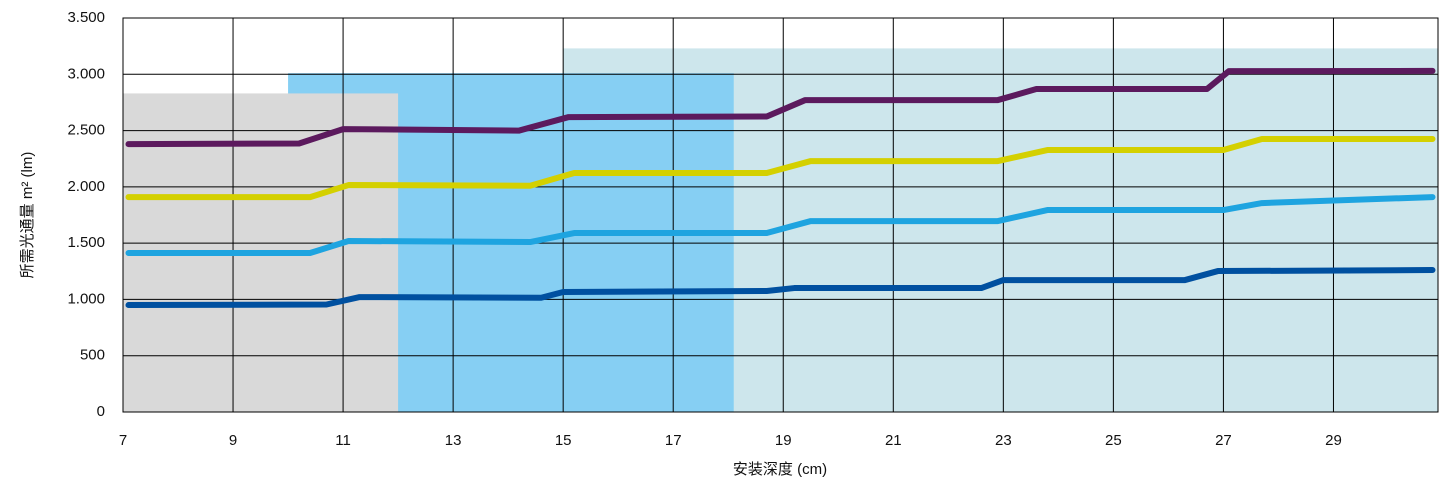 The height and width of the screenshot is (488, 1451). What do you see at coordinates (563, 440) in the screenshot?
I see `x-tick-label: 15` at bounding box center [563, 440].